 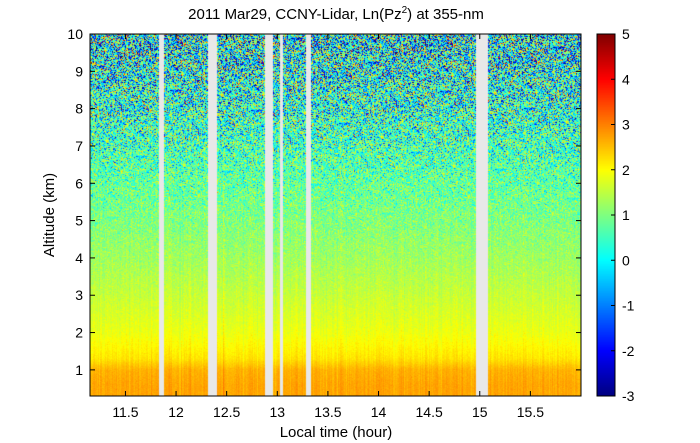 What do you see at coordinates (628, 396) in the screenshot?
I see `colorbar-tick-label: -3` at bounding box center [628, 396].